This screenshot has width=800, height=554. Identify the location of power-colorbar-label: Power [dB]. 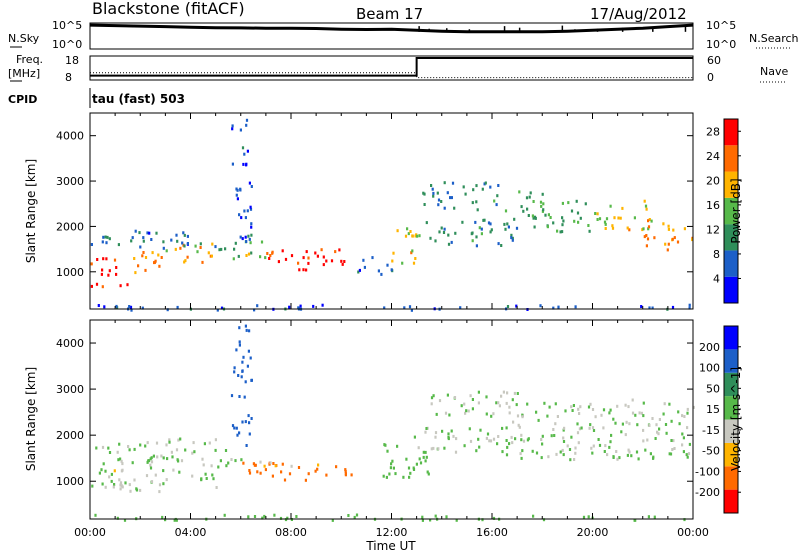
(736, 210).